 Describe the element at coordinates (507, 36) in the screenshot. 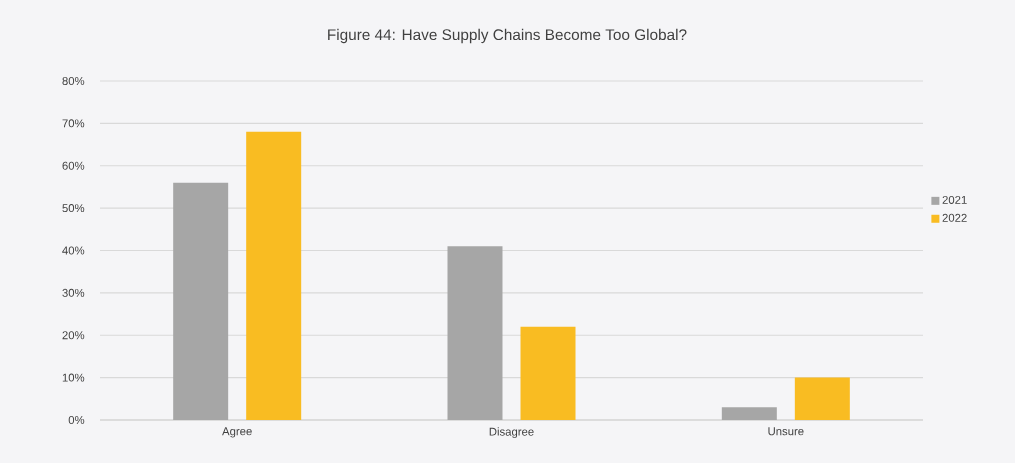

I see `chart-title: Figure 44: Have Supply Chains Become Too Global?` at that location.